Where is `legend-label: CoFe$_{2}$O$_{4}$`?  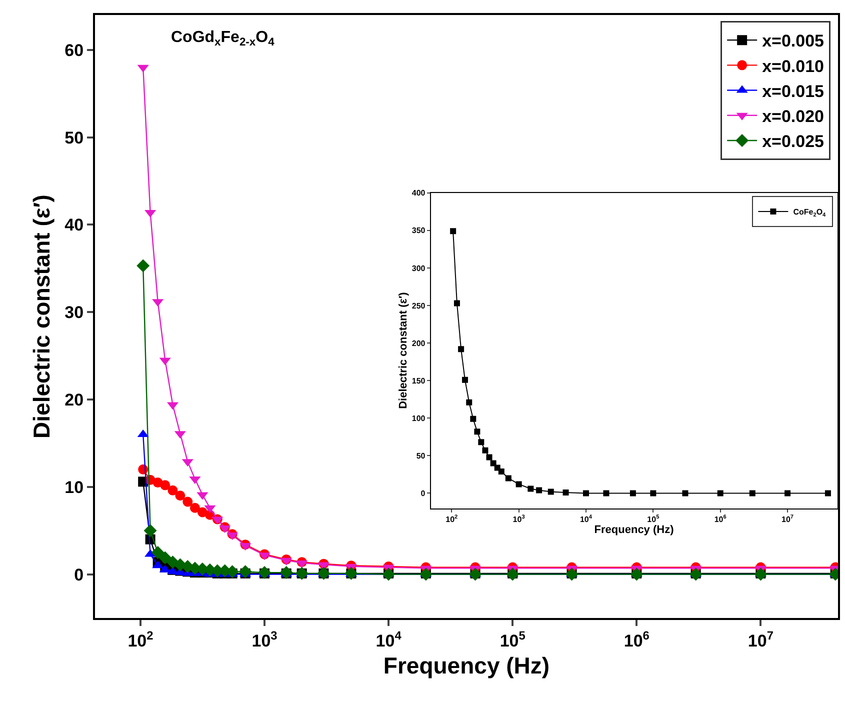
legend-label: CoFe$_{2}$O$_{4}$ is located at coordinates (810, 213).